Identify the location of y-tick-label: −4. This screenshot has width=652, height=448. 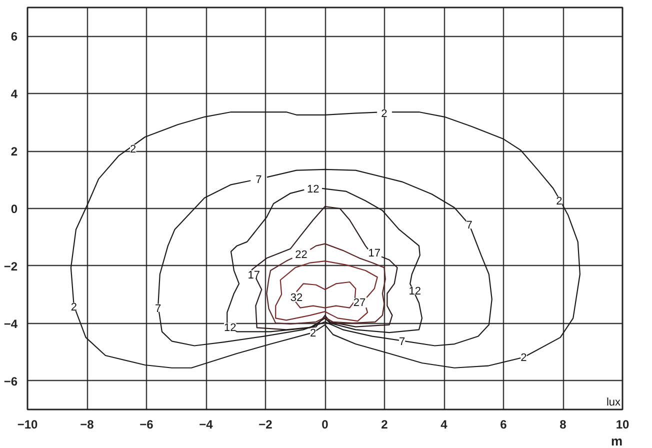
(11, 323).